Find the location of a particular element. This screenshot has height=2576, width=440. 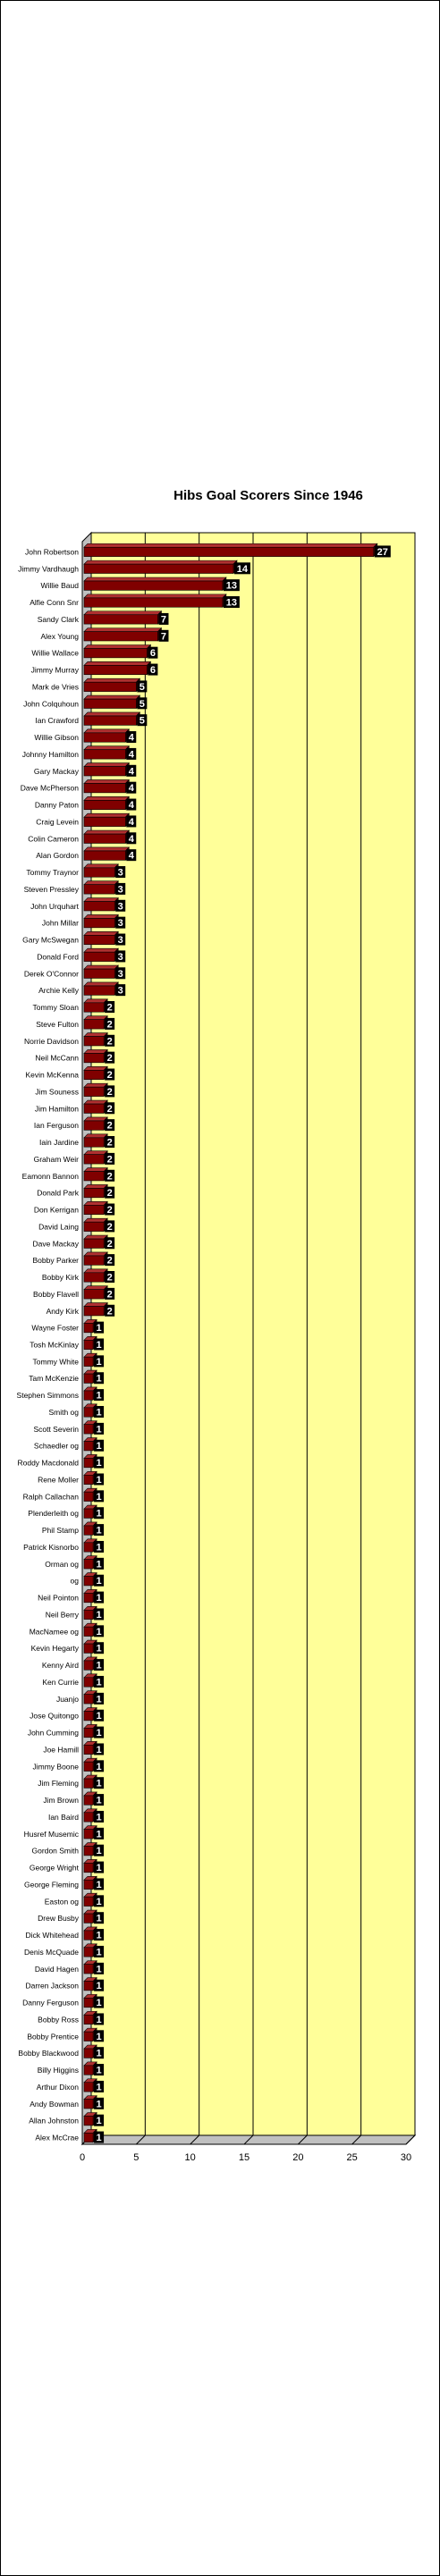

category-label: Danny Ferguson is located at coordinates (50, 2004).